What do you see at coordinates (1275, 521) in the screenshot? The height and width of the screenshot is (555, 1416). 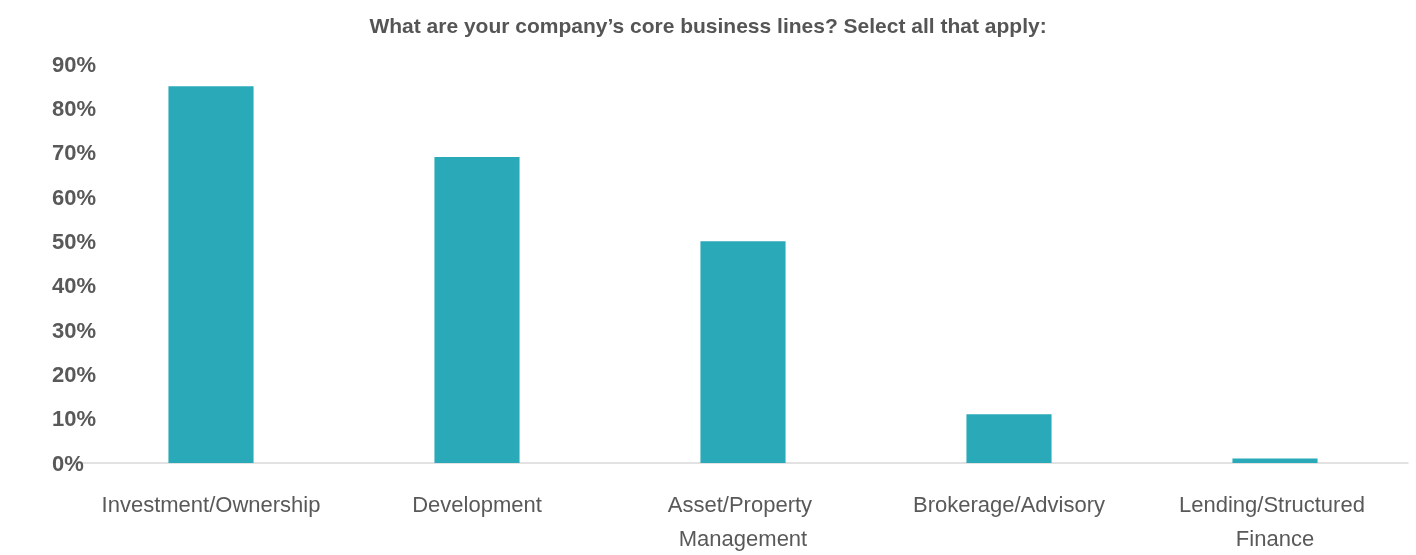 I see `x-tick-label: Lending/Structured Finance` at bounding box center [1275, 521].